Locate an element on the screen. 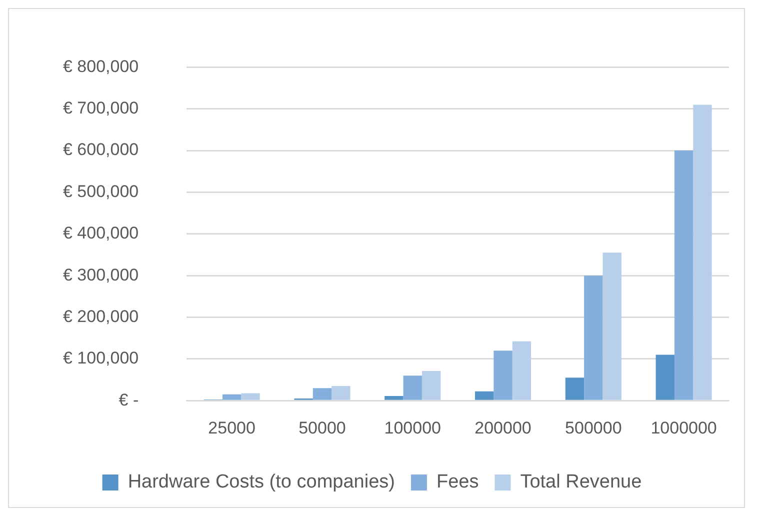 The width and height of the screenshot is (757, 520). legend-label: Hardware Costs (to companies) is located at coordinates (261, 482).